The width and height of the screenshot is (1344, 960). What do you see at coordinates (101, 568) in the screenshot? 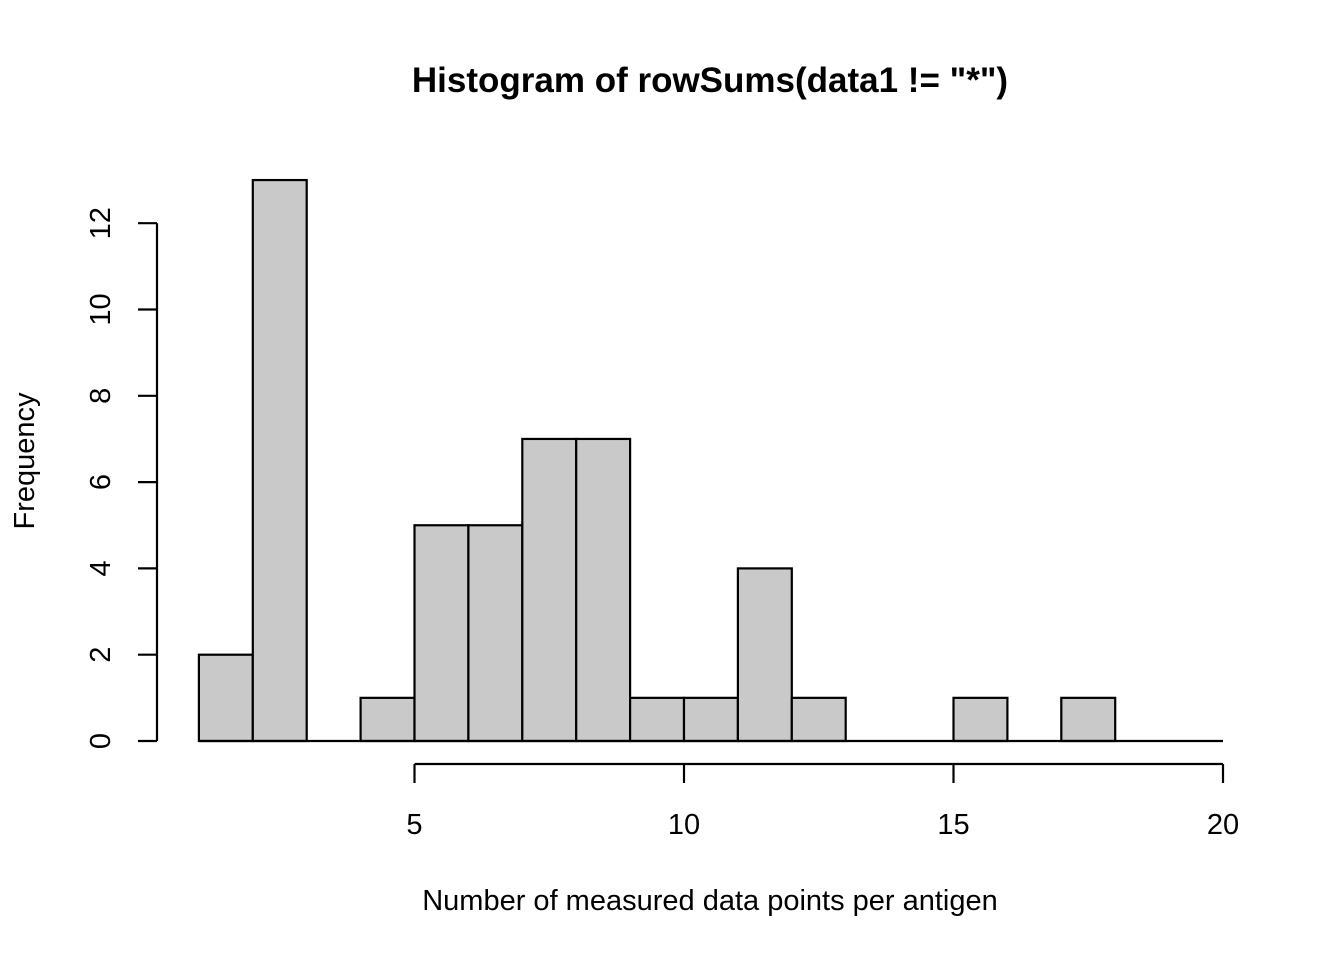
I see `y-tick-label: 4` at bounding box center [101, 568].